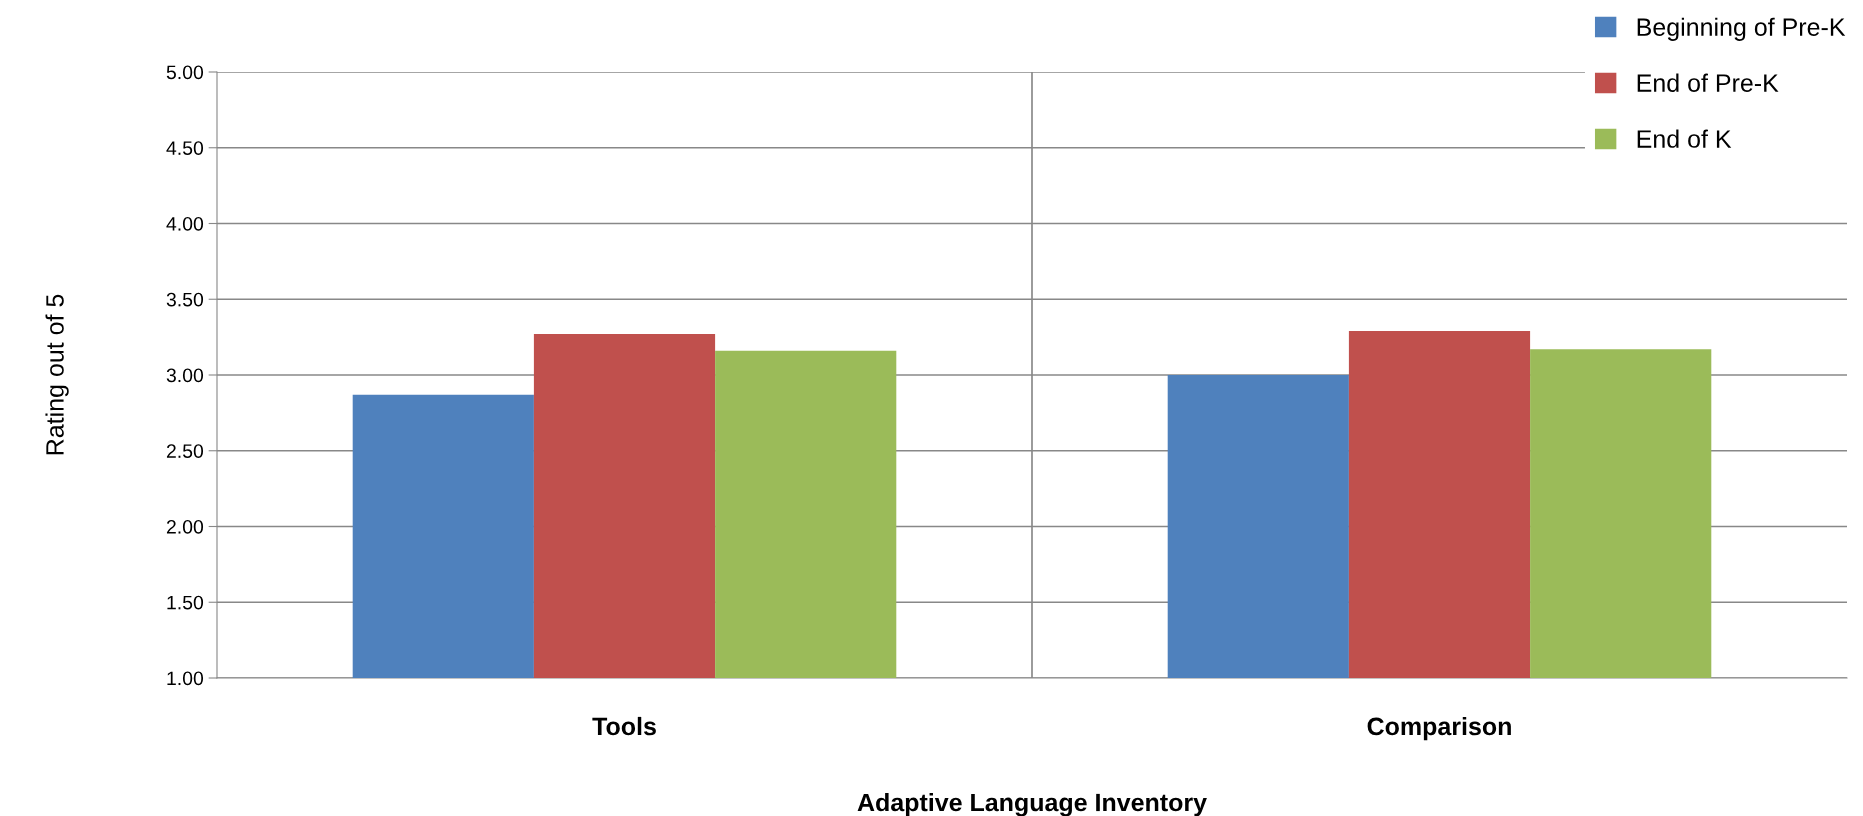  Describe the element at coordinates (185, 451) in the screenshot. I see `y-tick-label: 2.50` at that location.